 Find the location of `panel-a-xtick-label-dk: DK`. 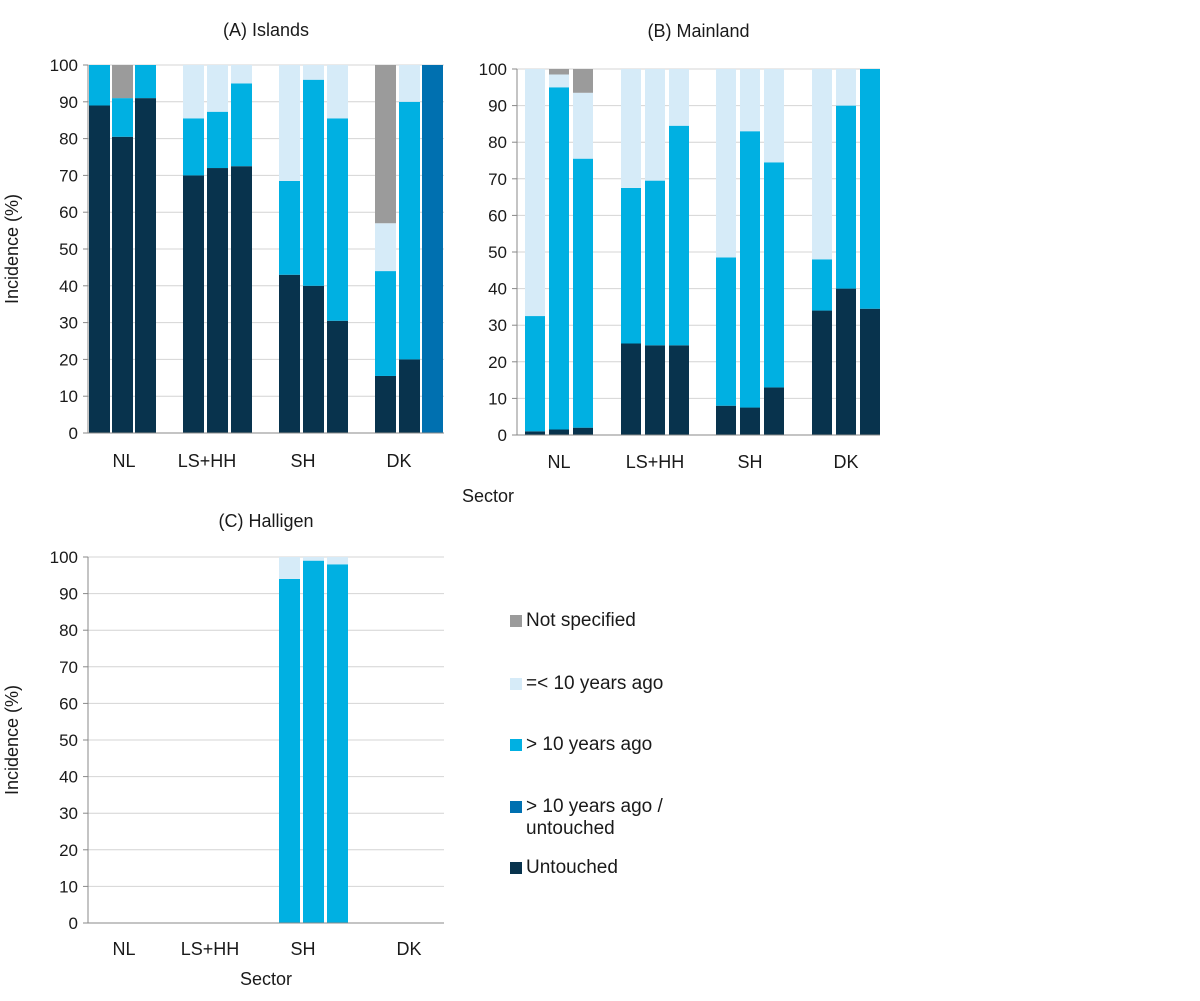

panel-a-xtick-label-dk: DK is located at coordinates (398, 461).